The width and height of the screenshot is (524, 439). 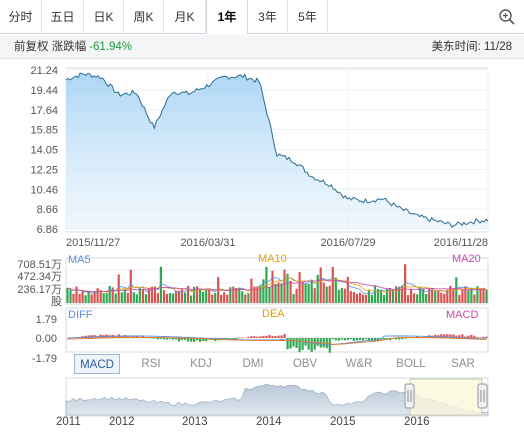 What do you see at coordinates (44, 91) in the screenshot?
I see `price-y-tick: 19.44` at bounding box center [44, 91].